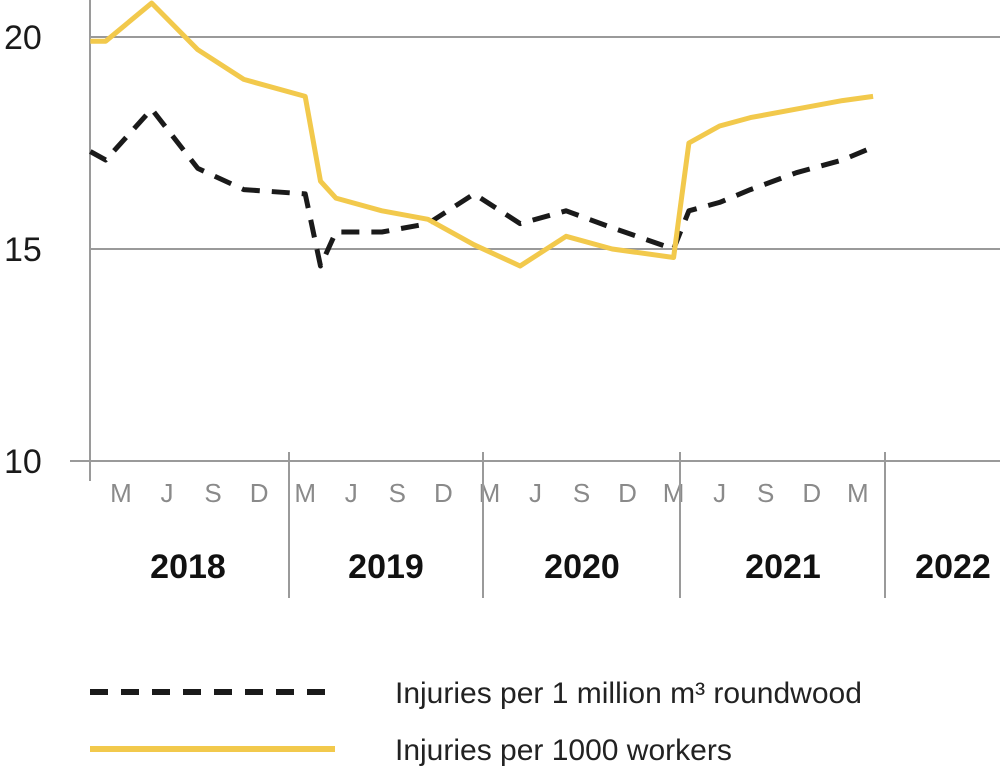 The width and height of the screenshot is (1000, 774). What do you see at coordinates (628, 693) in the screenshot?
I see `legend-label: Injuries per 1 million m³ roundwood` at bounding box center [628, 693].